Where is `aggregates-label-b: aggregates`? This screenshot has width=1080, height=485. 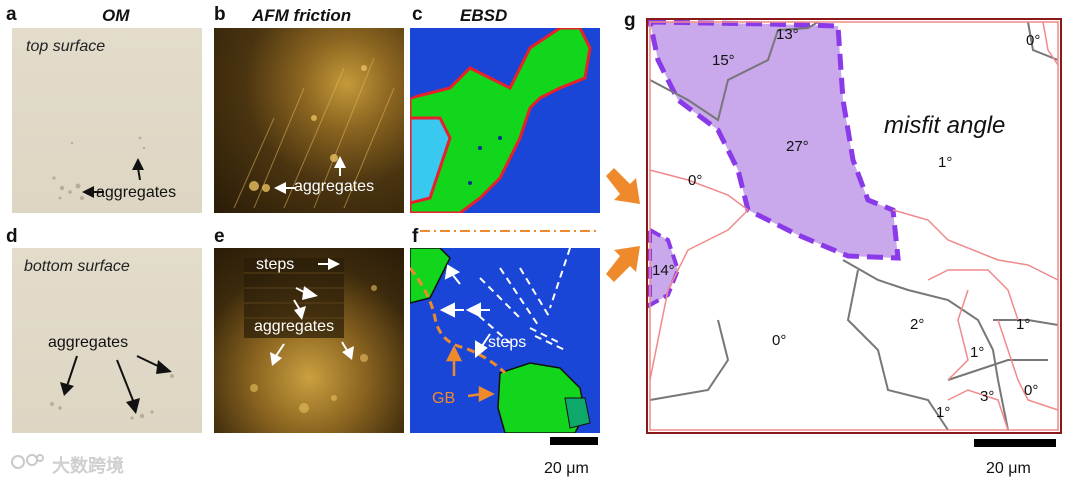
aggregates-label-b: aggregates is located at coordinates (334, 186).